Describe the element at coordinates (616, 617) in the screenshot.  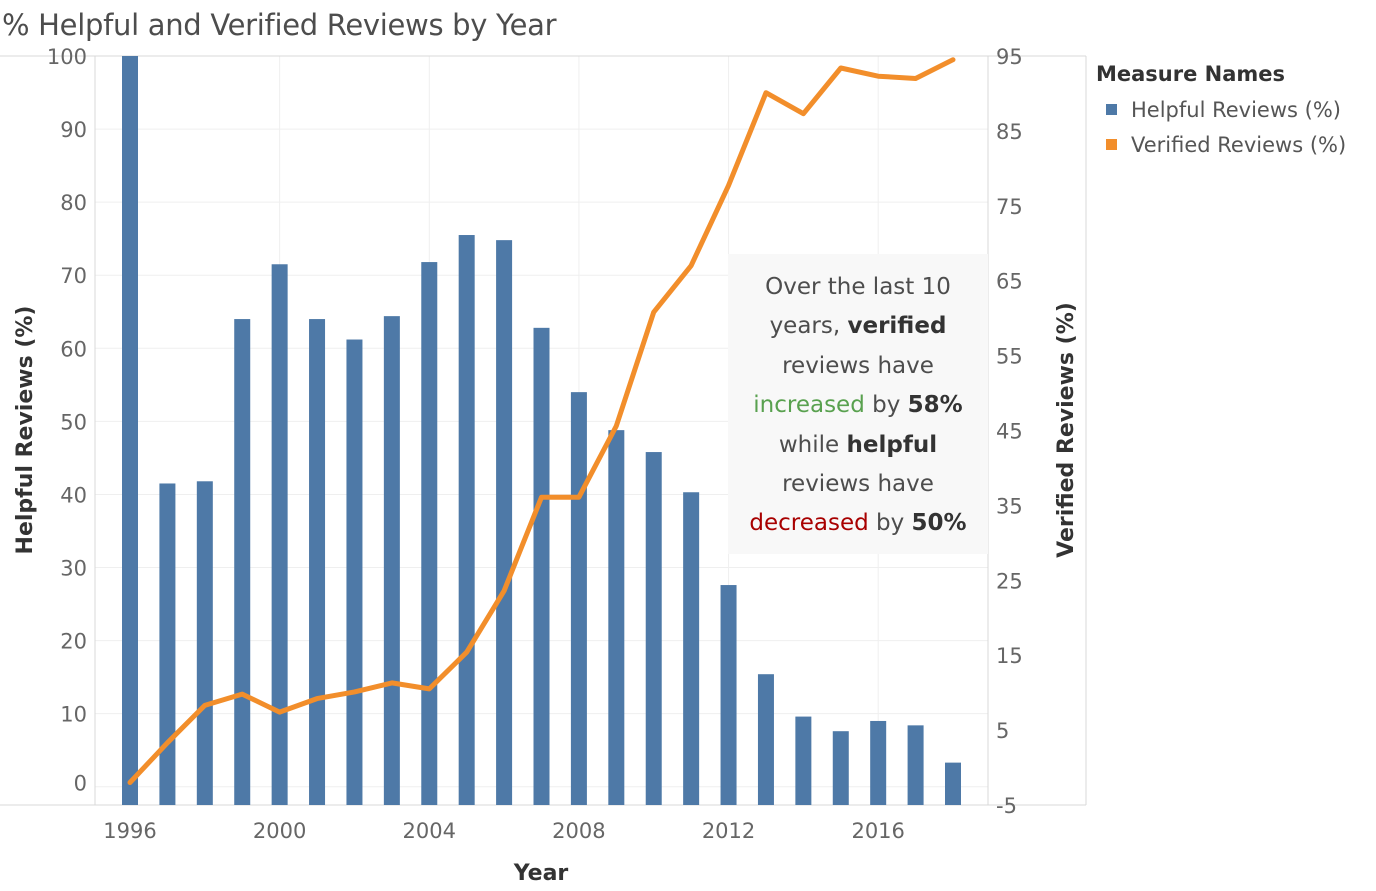
I see `bar-helpful-2009` at that location.